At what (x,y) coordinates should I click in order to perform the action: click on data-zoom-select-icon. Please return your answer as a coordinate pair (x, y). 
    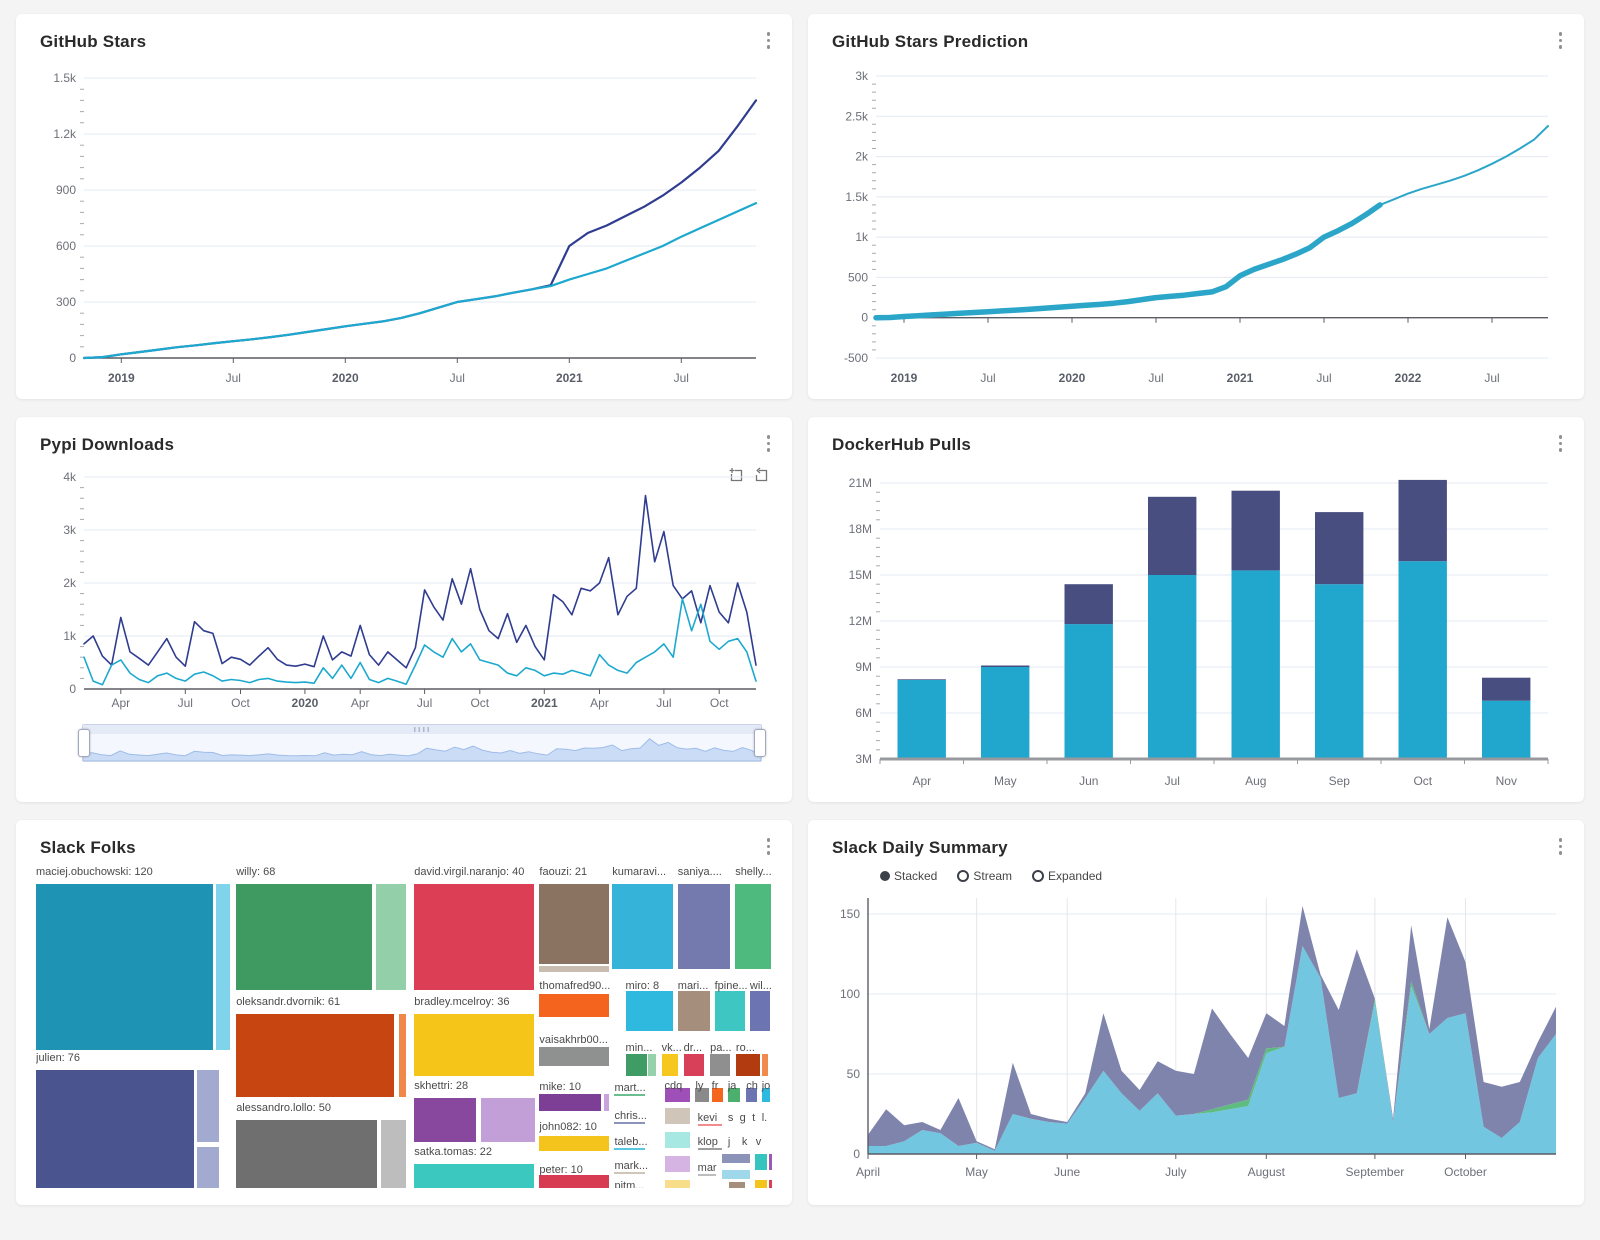
    Looking at the image, I should click on (735, 474).